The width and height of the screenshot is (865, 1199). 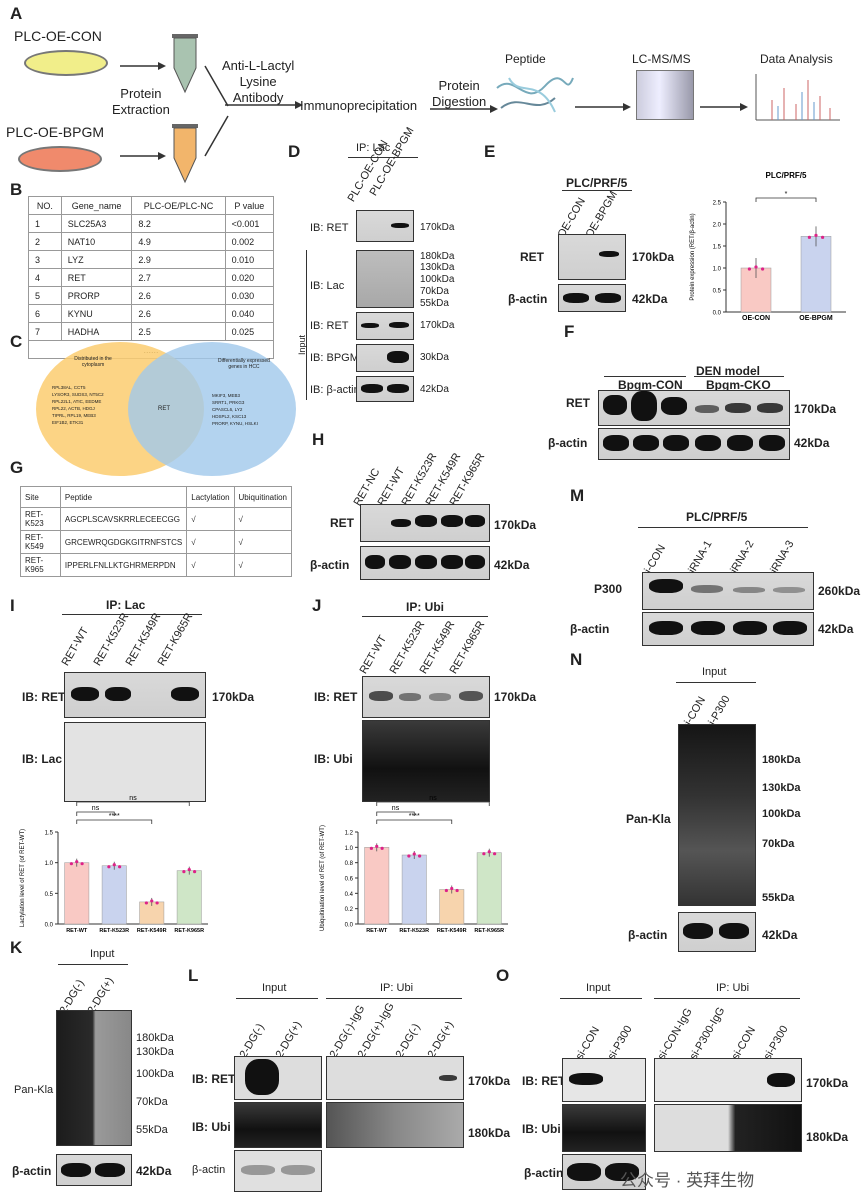 What do you see at coordinates (385, 326) in the screenshot?
I see `blot-d-ret-input` at bounding box center [385, 326].